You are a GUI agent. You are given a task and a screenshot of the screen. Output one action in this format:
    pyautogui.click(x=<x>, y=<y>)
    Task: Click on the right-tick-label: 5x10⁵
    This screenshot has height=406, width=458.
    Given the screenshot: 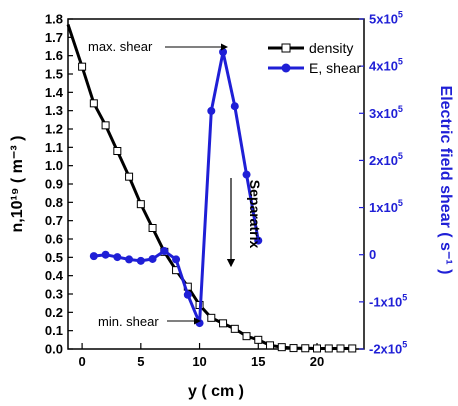 What is the action you would take?
    pyautogui.click(x=386, y=18)
    